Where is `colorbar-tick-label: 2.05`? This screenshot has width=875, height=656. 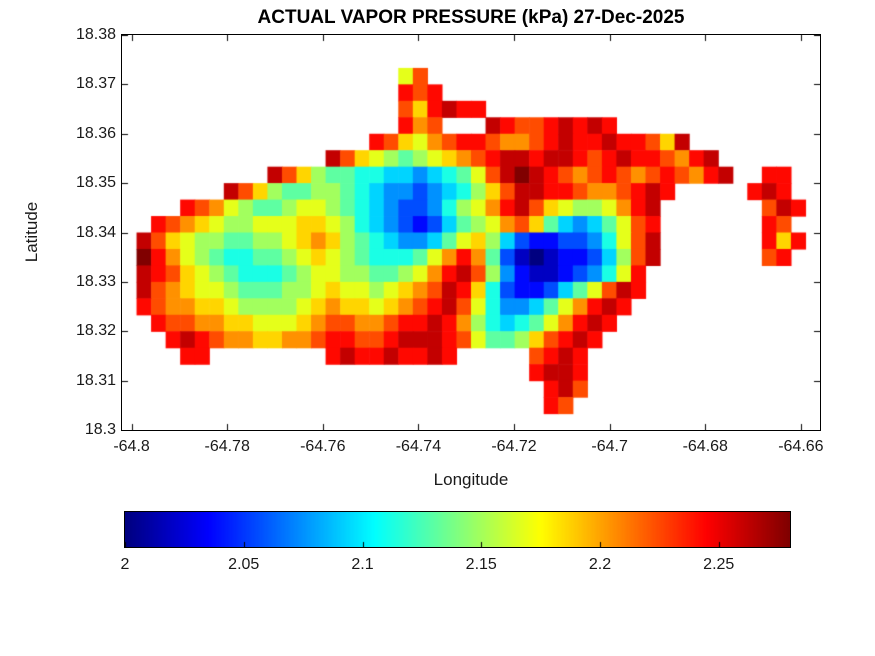
colorbar-tick-label: 2.05 is located at coordinates (244, 564).